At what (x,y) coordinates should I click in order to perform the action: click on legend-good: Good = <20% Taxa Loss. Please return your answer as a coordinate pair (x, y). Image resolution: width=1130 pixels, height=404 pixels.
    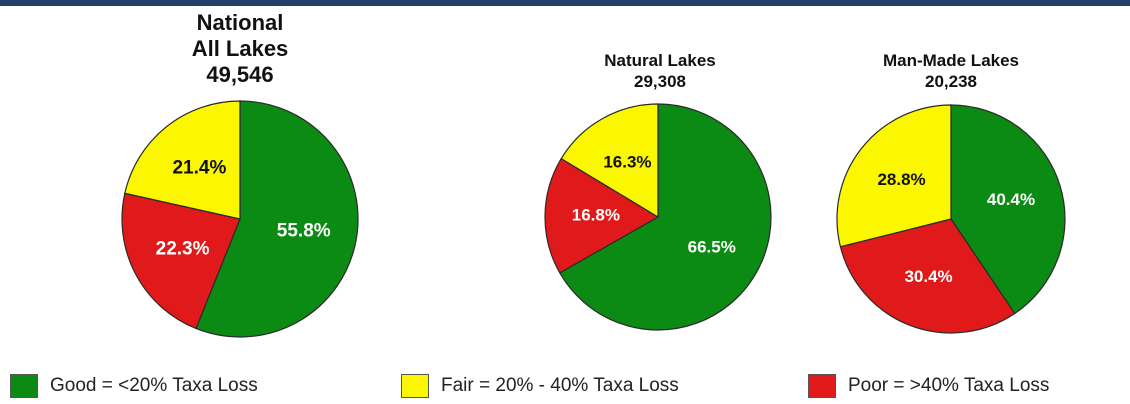
    Looking at the image, I should click on (134, 386).